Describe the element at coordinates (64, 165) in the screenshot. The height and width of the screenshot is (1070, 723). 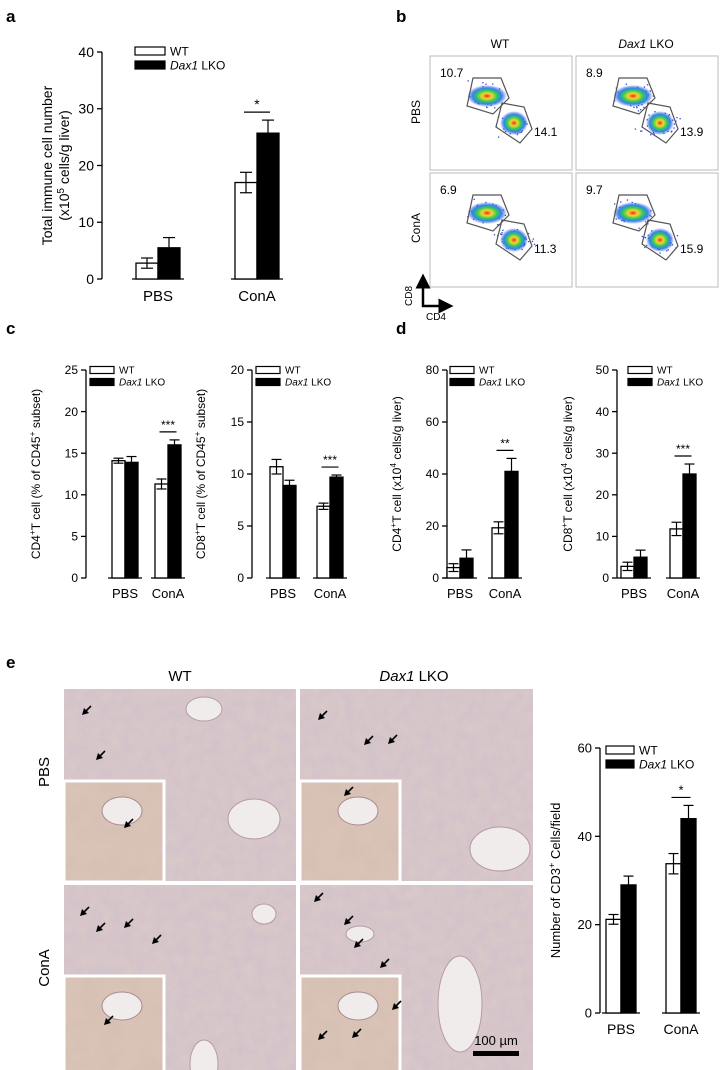
I see `y-axis-label-unit: (x105 cells/g liver)` at that location.